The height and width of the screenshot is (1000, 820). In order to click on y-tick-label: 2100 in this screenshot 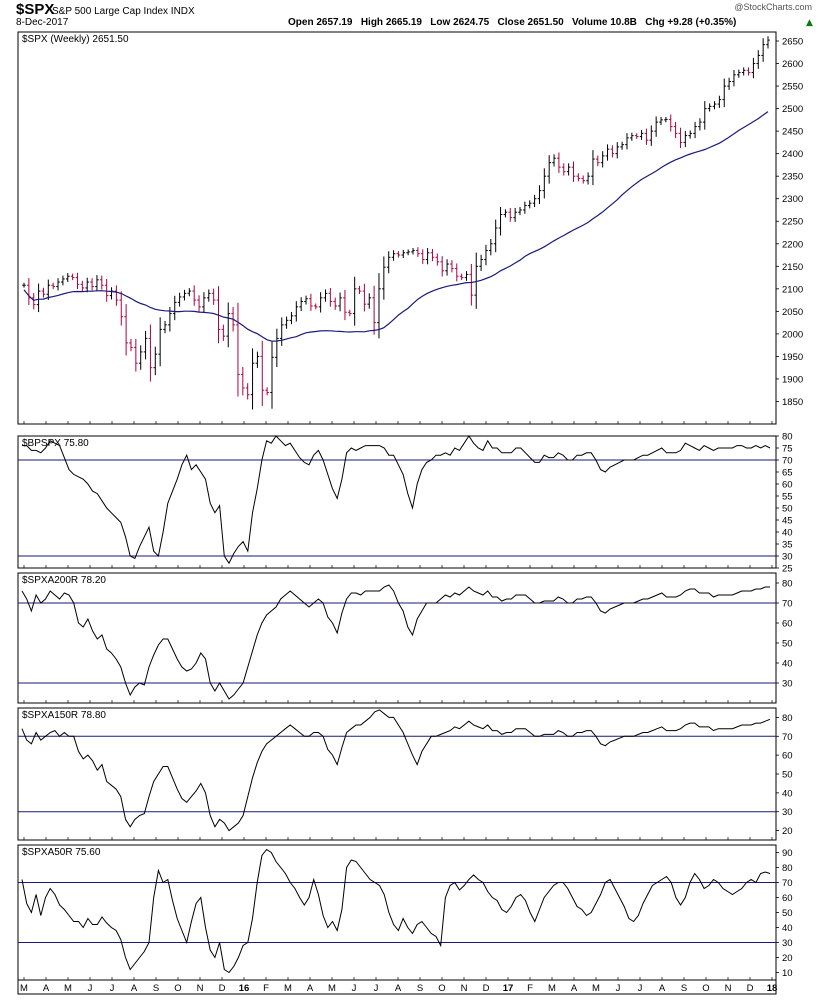, I will do `click(792, 289)`.